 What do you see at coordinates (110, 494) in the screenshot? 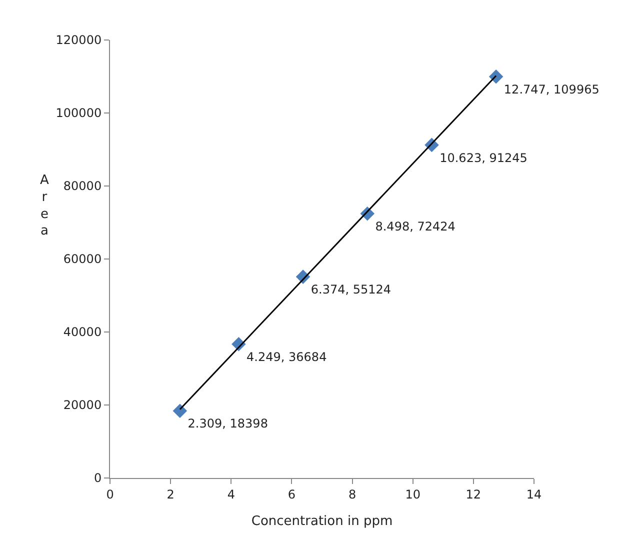
I see `x-tick-label: 0` at bounding box center [110, 494].